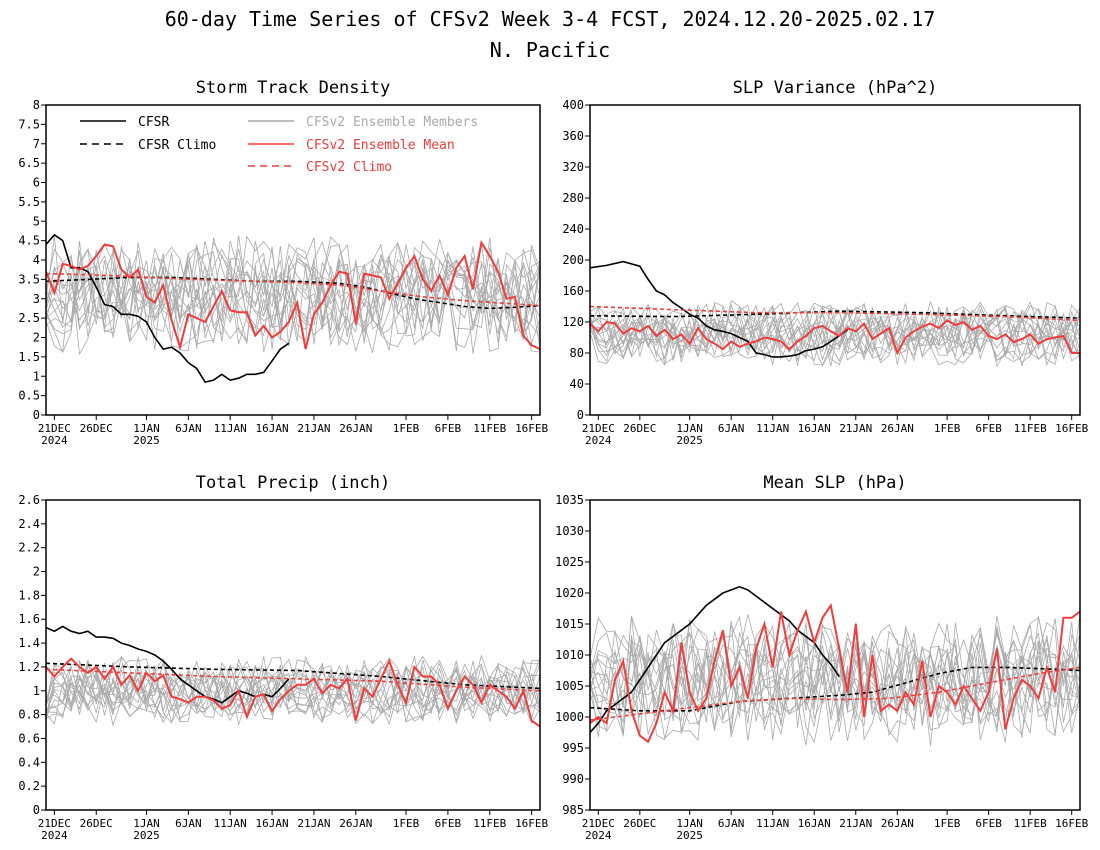  I want to click on y-tick-label: 1, so click(36, 691).